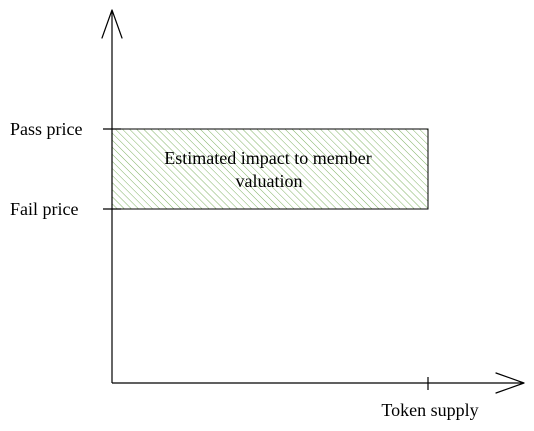  What do you see at coordinates (510, 383) in the screenshot?
I see `x-axis-arrowhead` at bounding box center [510, 383].